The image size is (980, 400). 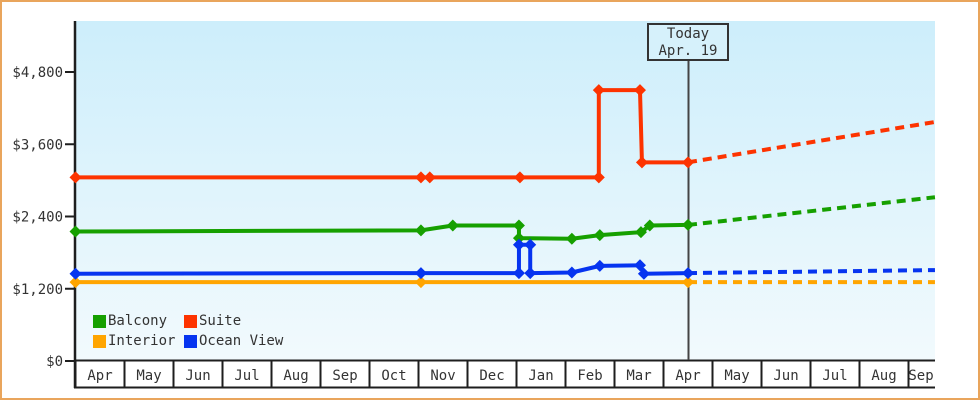 I want to click on legend-item-balcony: Balcony, so click(x=130, y=321).